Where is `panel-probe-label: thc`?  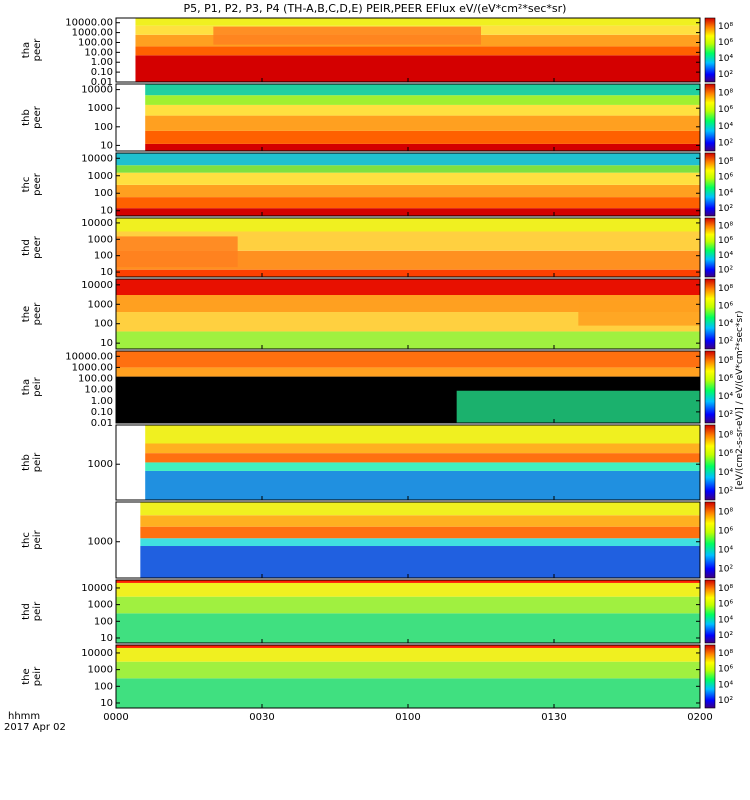
panel-probe-label: thc is located at coordinates (26, 540).